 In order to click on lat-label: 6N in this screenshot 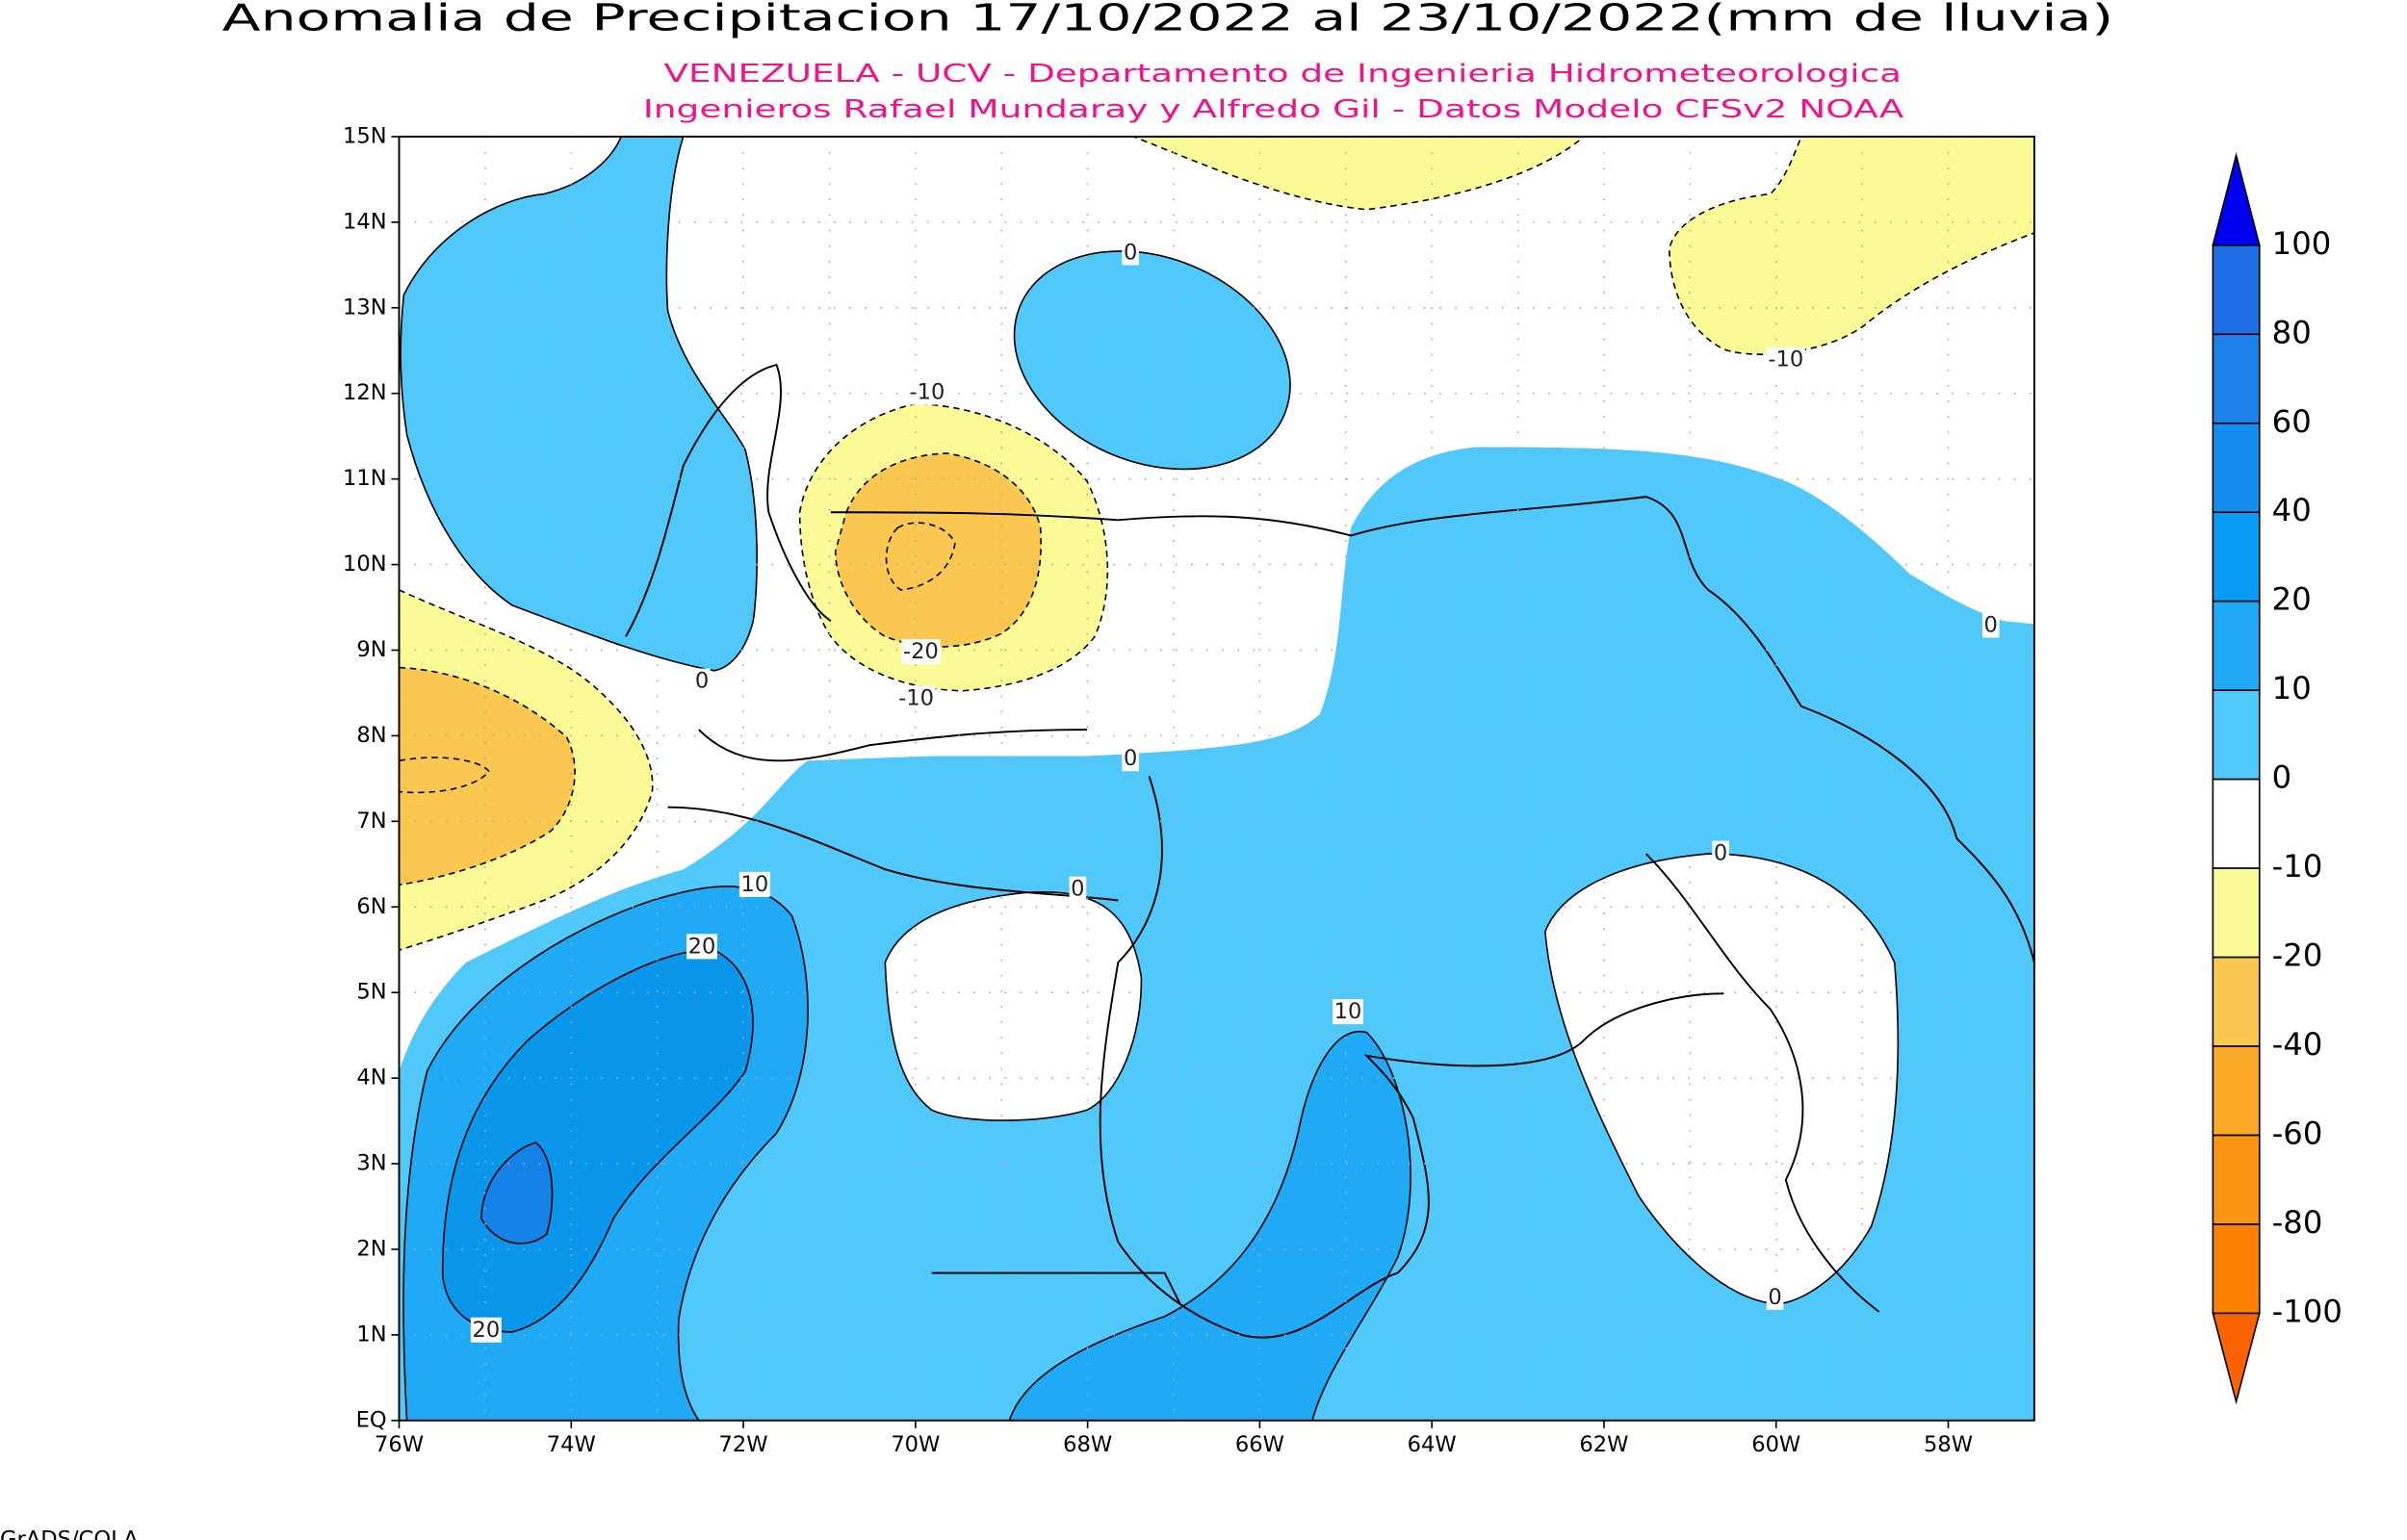, I will do `click(371, 906)`.